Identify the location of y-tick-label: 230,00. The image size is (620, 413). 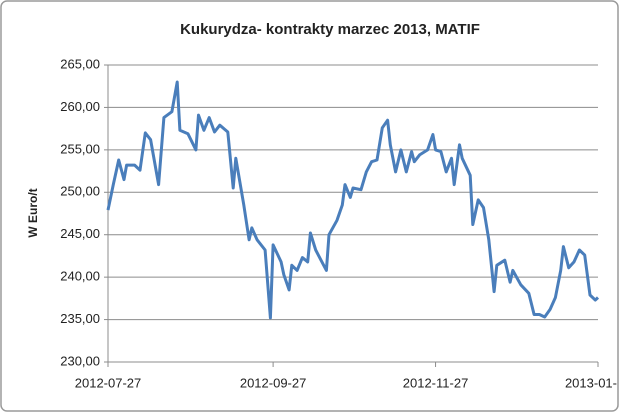
(80, 360).